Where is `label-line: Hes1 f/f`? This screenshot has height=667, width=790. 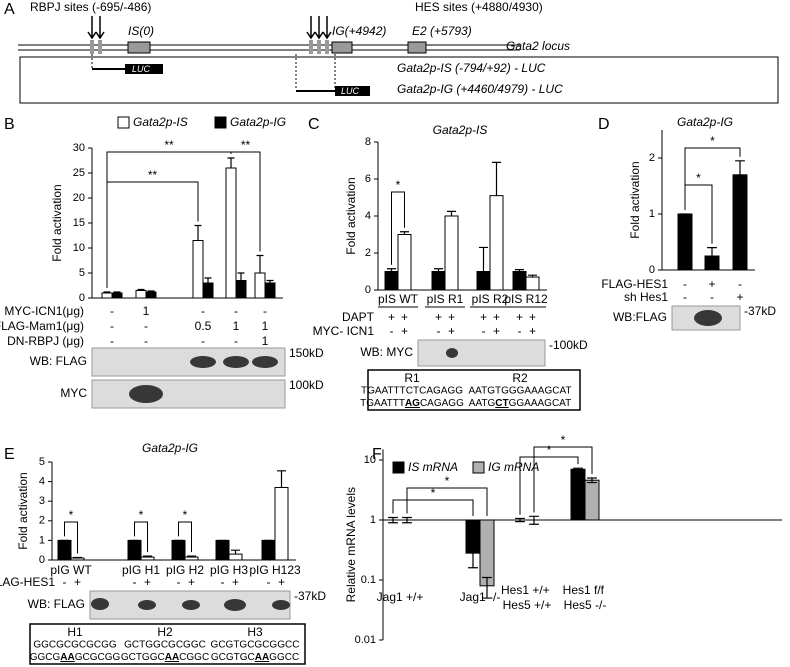 label-line: Hes1 f/f is located at coordinates (585, 590).